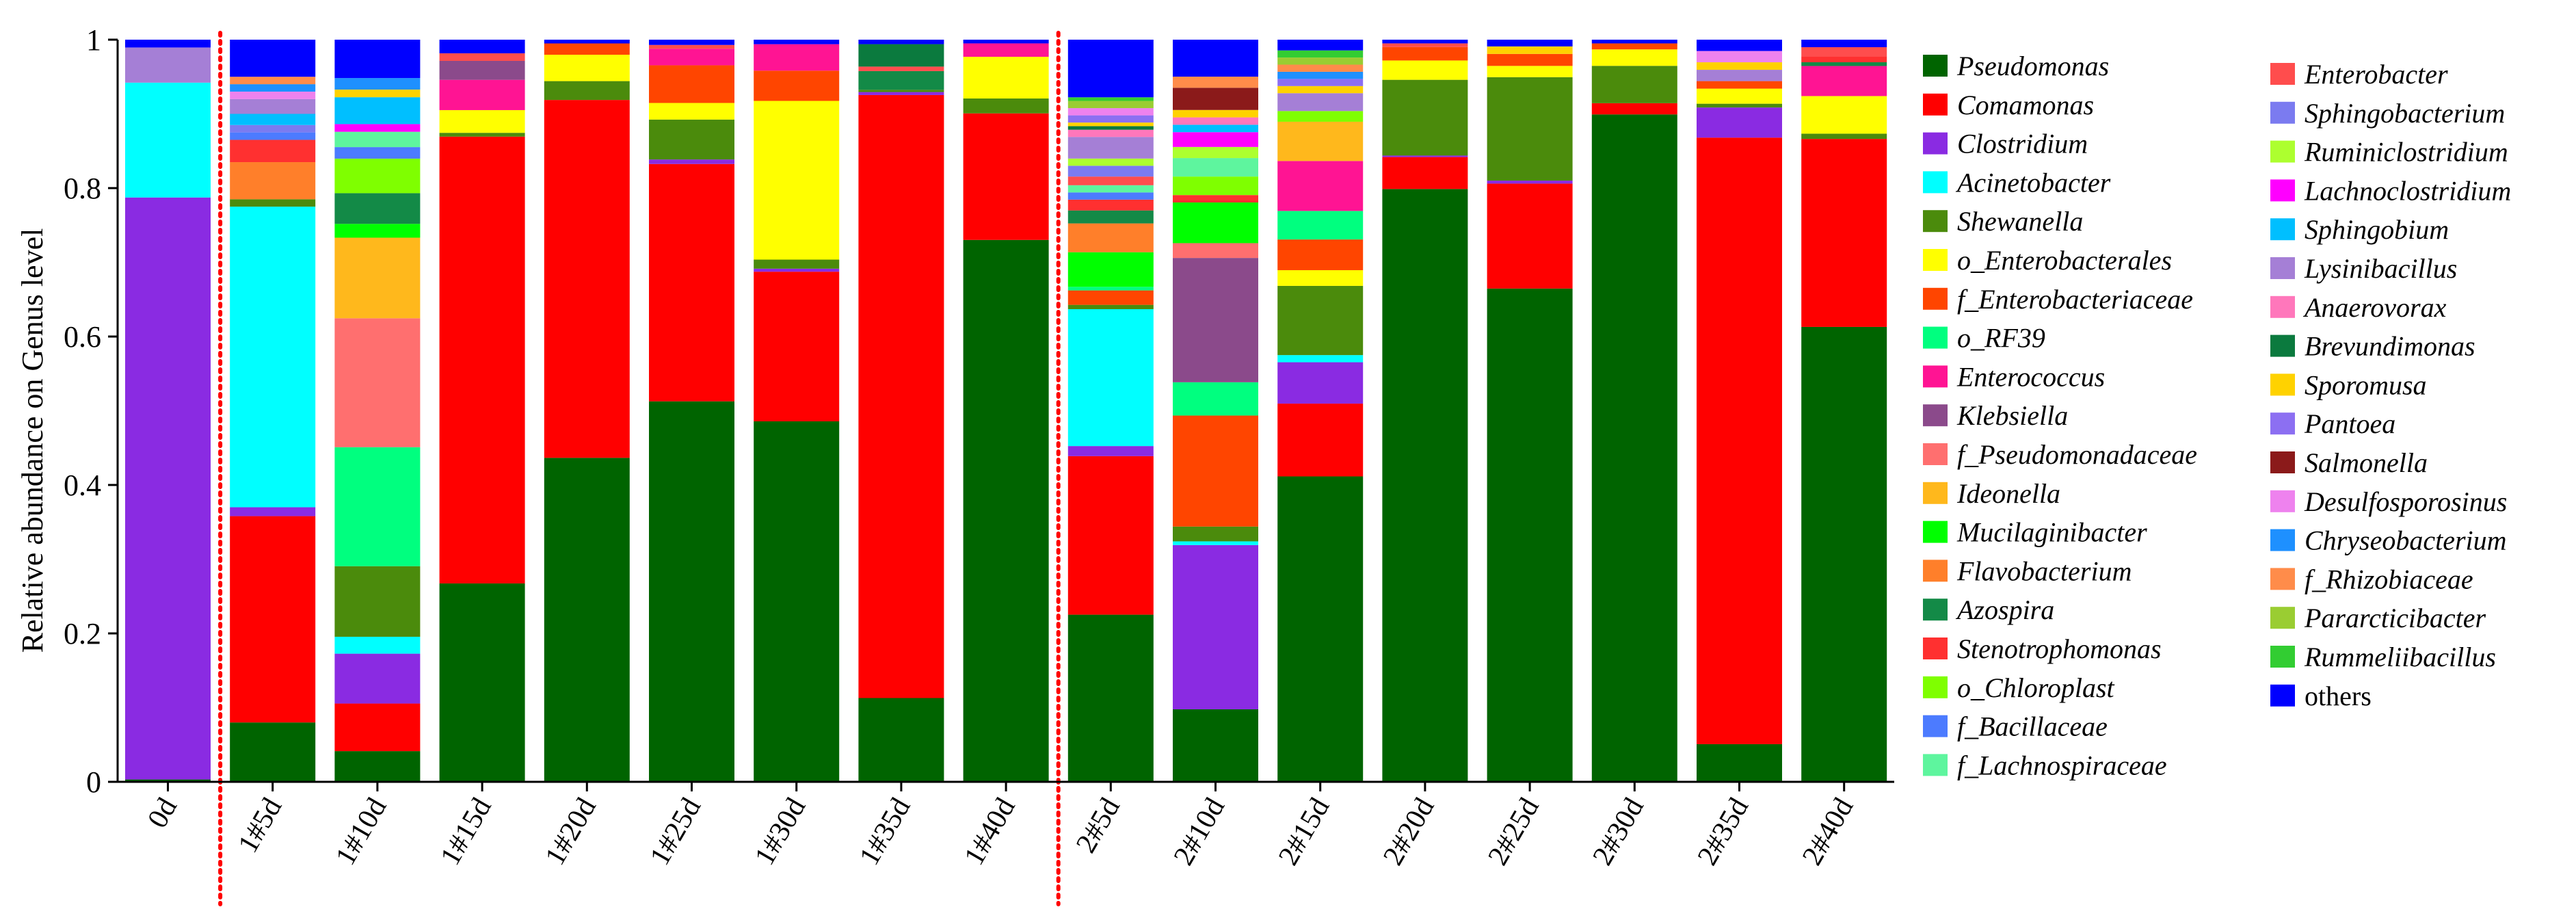 The width and height of the screenshot is (2576, 920). I want to click on x-tick-label: 2#5d, so click(1098, 825).